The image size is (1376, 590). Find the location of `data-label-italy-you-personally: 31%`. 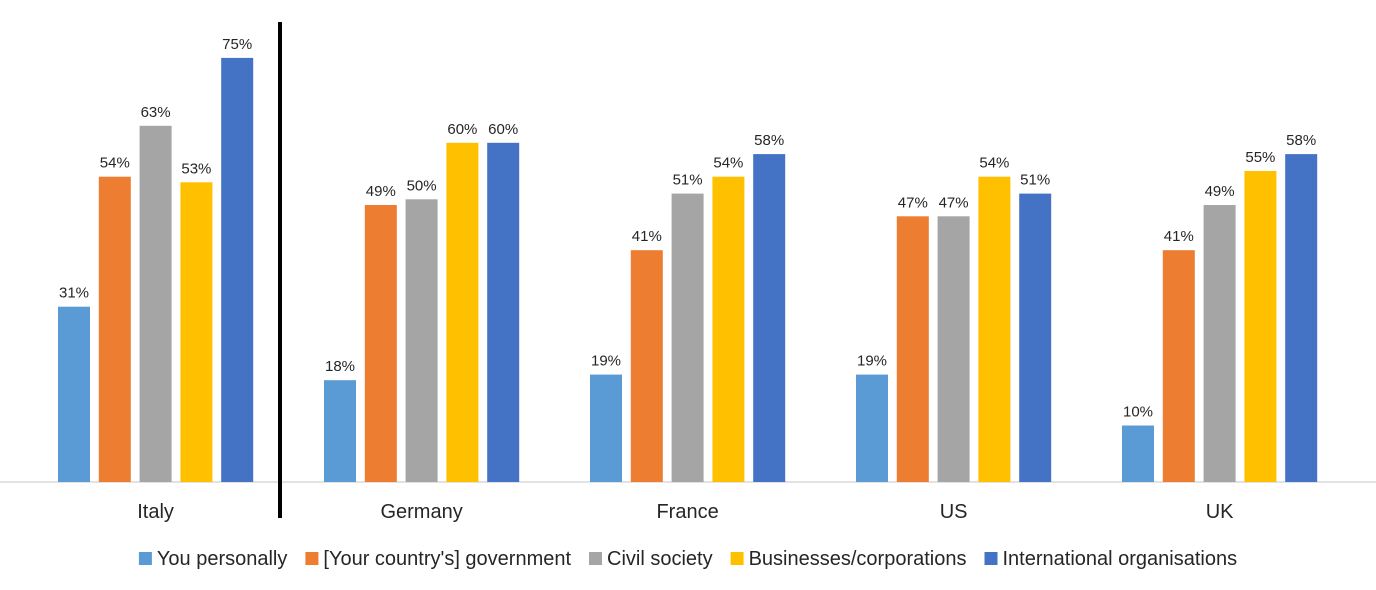

data-label-italy-you-personally: 31% is located at coordinates (74, 293).